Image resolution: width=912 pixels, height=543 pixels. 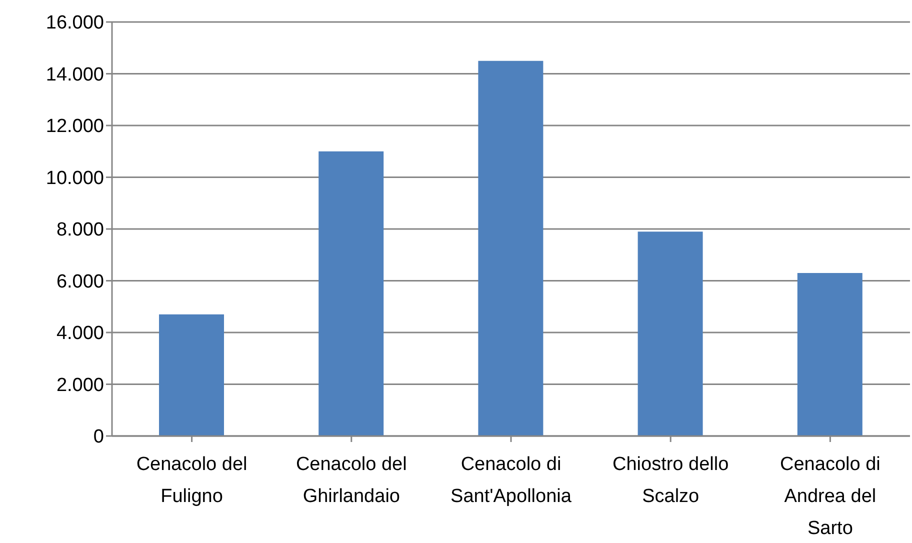 I want to click on x-tick-label: Cenacolo del Fuligno, so click(x=192, y=480).